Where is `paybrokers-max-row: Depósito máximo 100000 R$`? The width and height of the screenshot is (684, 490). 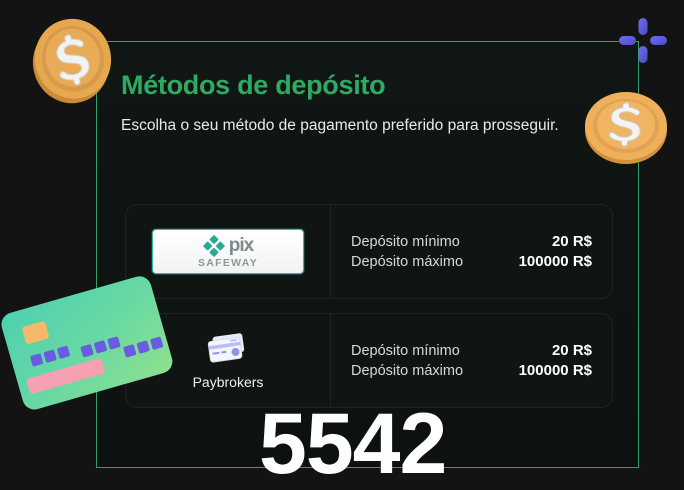
paybrokers-max-row: Depósito máximo 100000 R$ is located at coordinates (471, 370).